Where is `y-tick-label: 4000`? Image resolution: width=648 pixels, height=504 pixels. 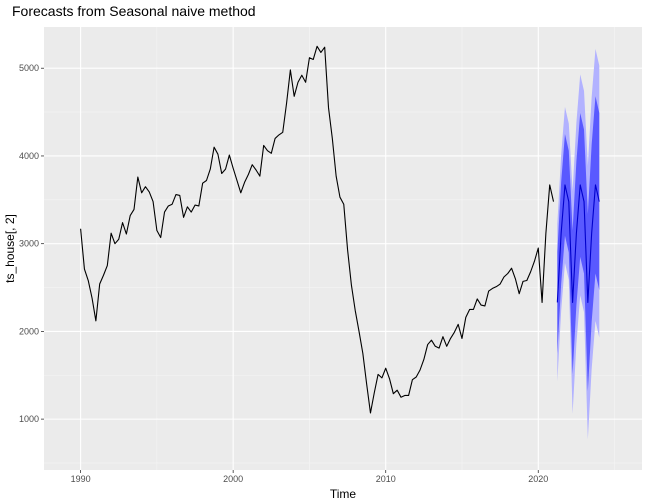
y-tick-label: 4000 is located at coordinates (29, 156).